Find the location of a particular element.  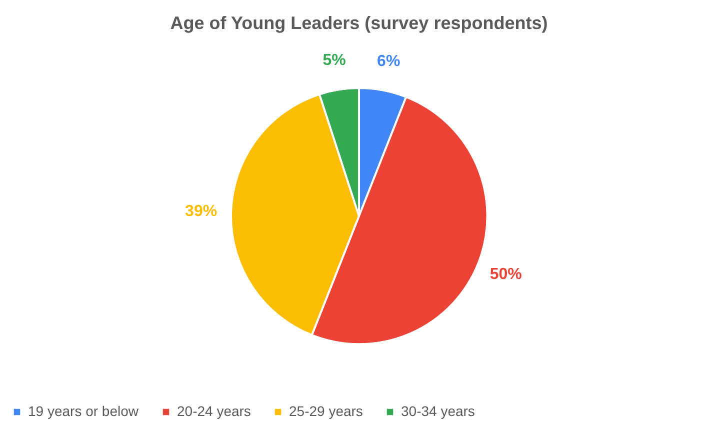

legend-label: 25-29 years is located at coordinates (326, 411).